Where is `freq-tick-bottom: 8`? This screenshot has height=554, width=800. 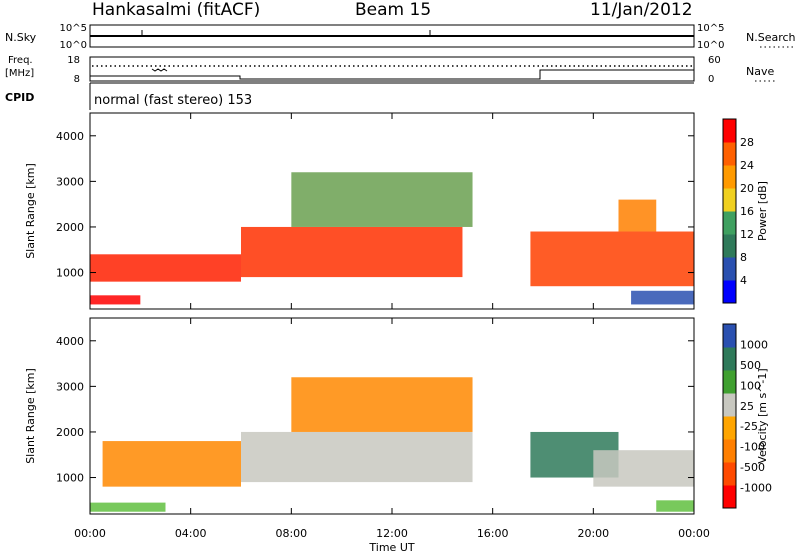 freq-tick-bottom: 8 is located at coordinates (77, 79).